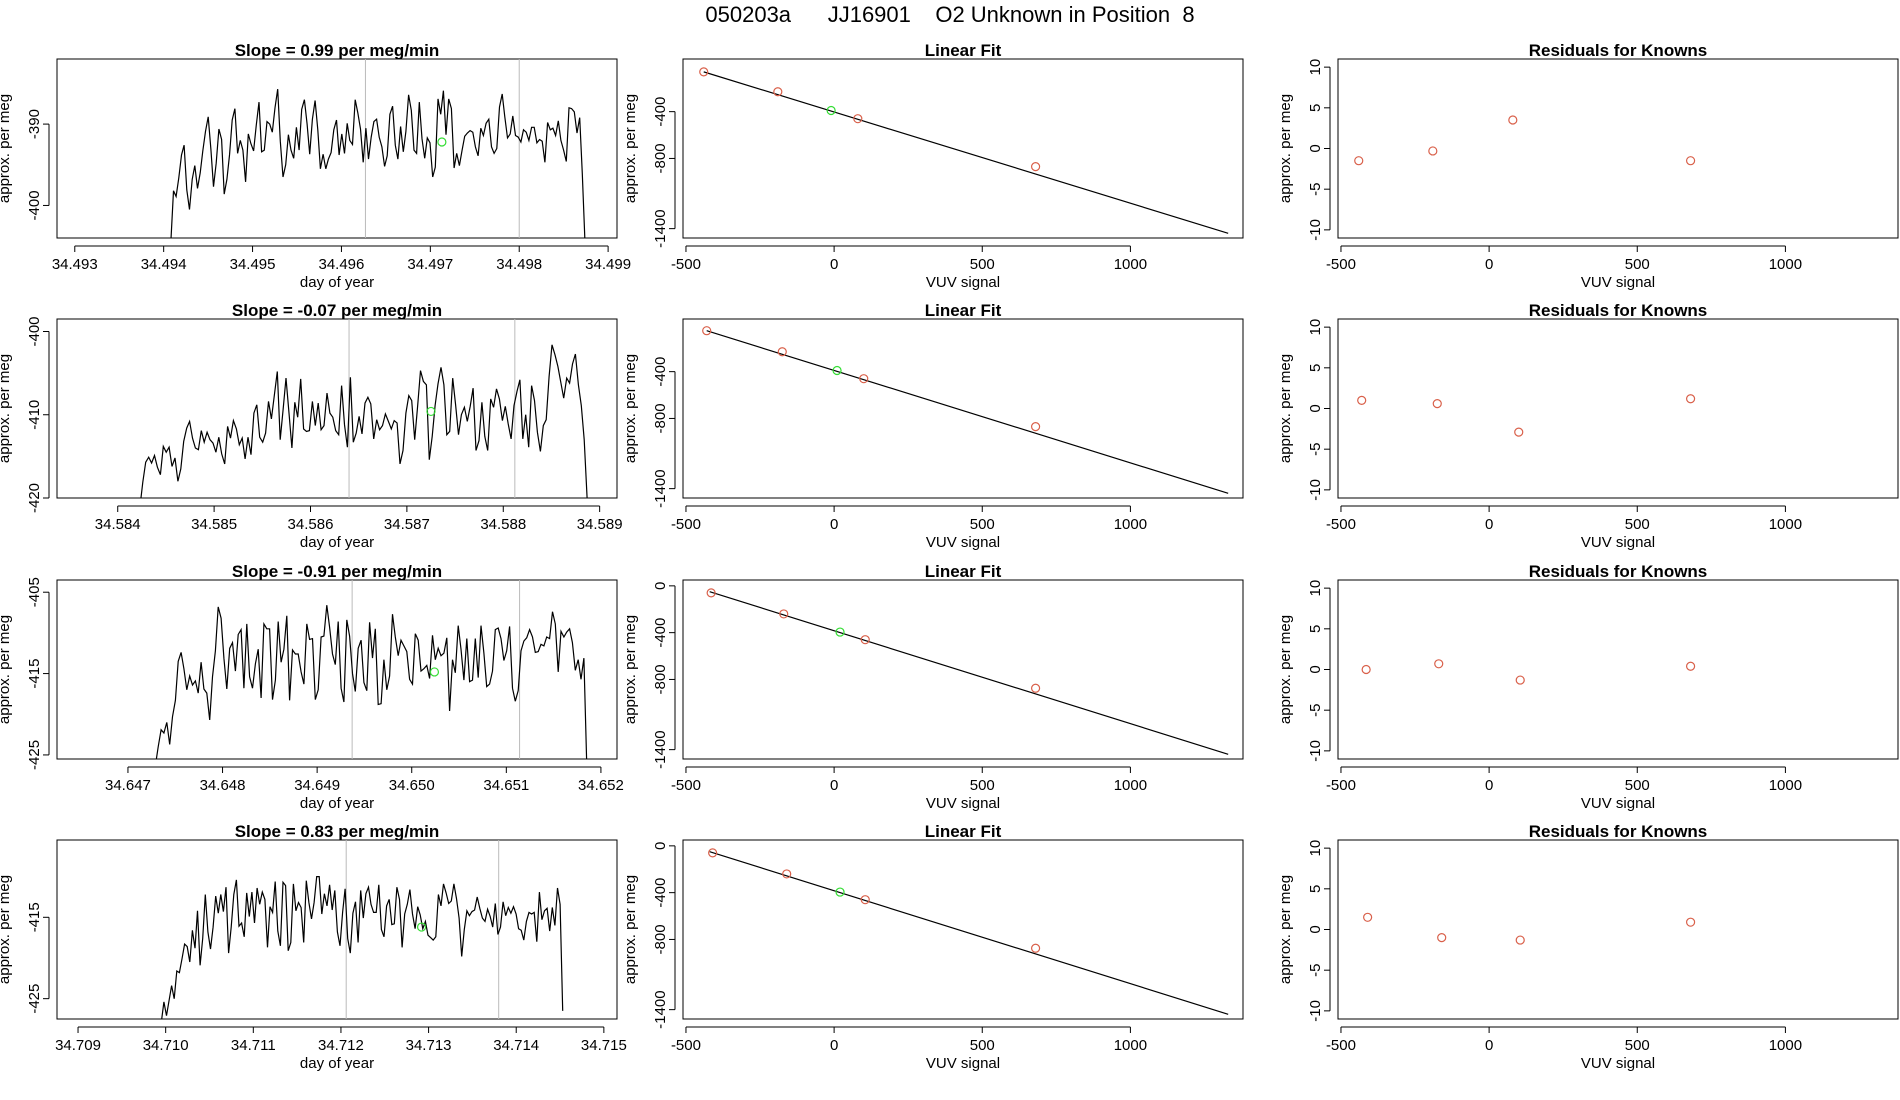  Describe the element at coordinates (34, 755) in the screenshot. I see `y-tick-label: -425` at that location.